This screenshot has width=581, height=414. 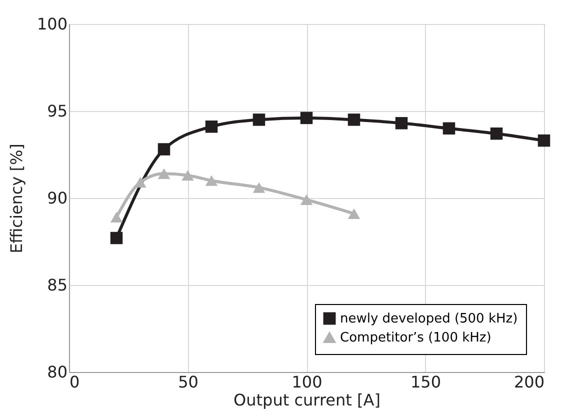 What do you see at coordinates (75, 382) in the screenshot?
I see `x-tick-label: 0` at bounding box center [75, 382].